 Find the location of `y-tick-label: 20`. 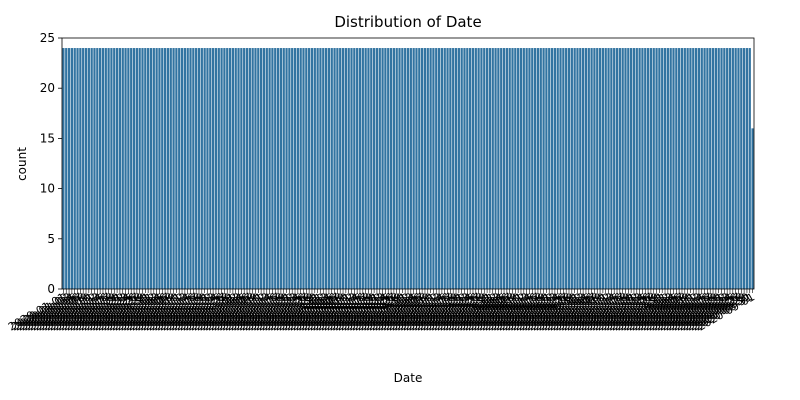

y-tick-label: 20 is located at coordinates (47, 88).